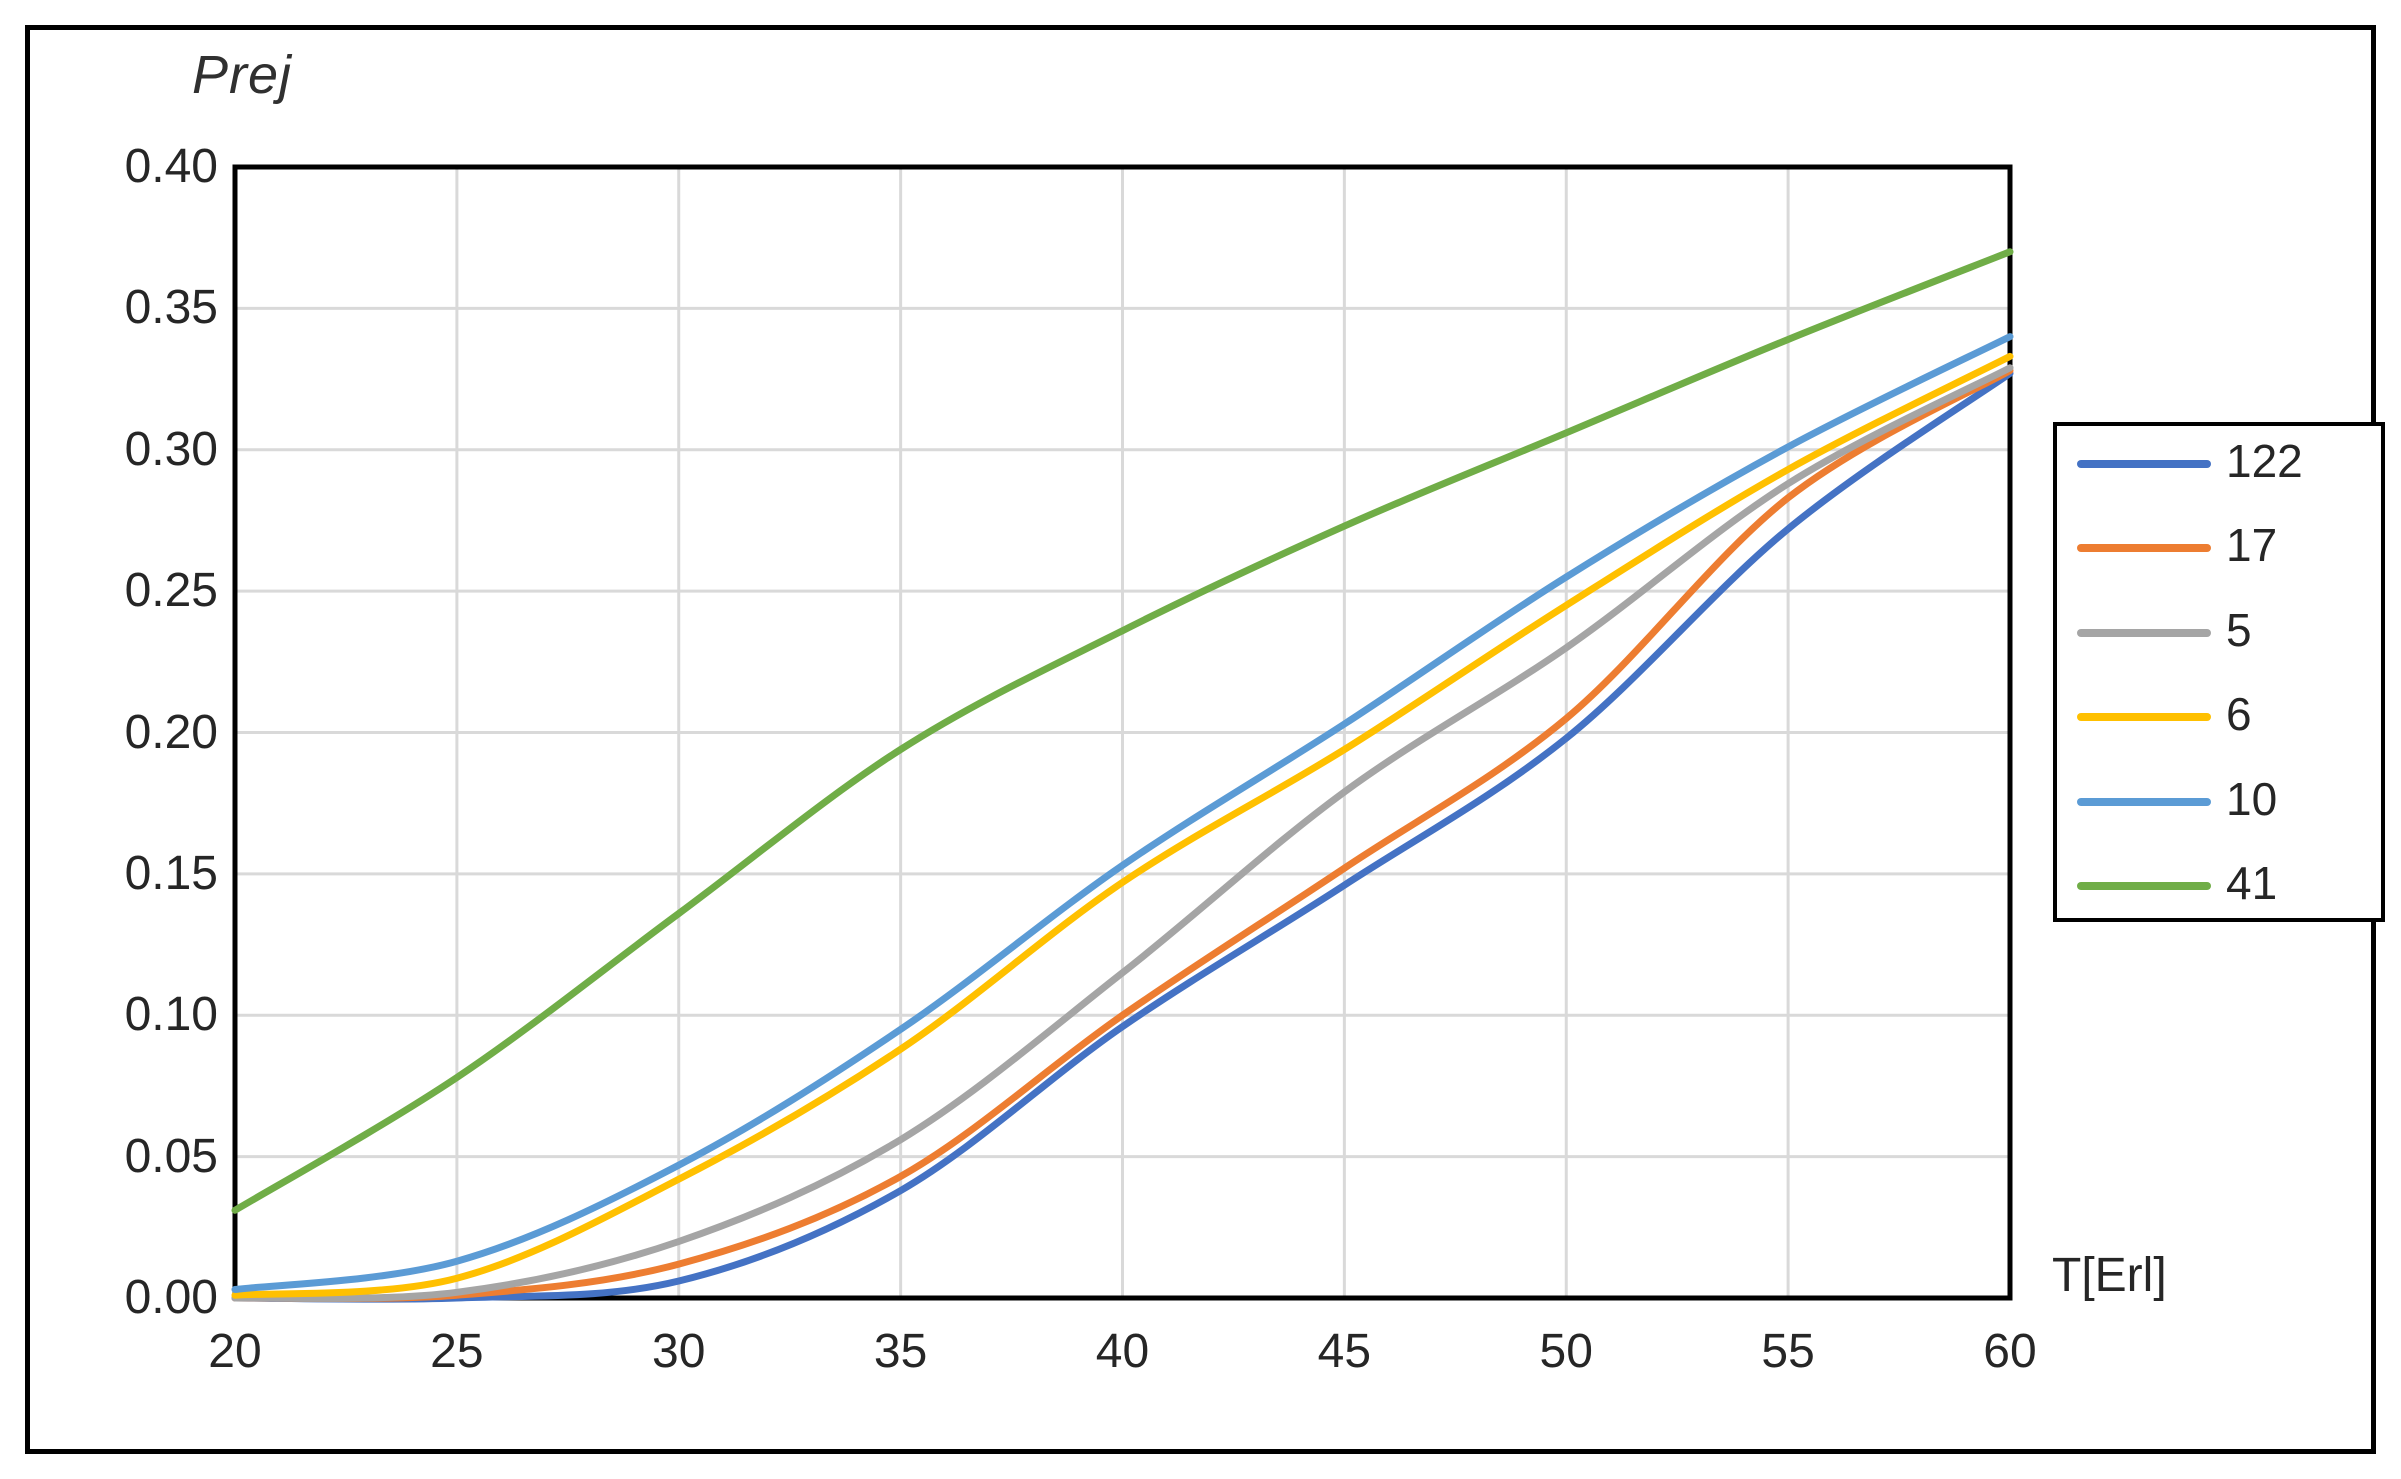 This screenshot has width=2401, height=1479. Describe the element at coordinates (2264, 461) in the screenshot. I see `legend-label: 122` at that location.